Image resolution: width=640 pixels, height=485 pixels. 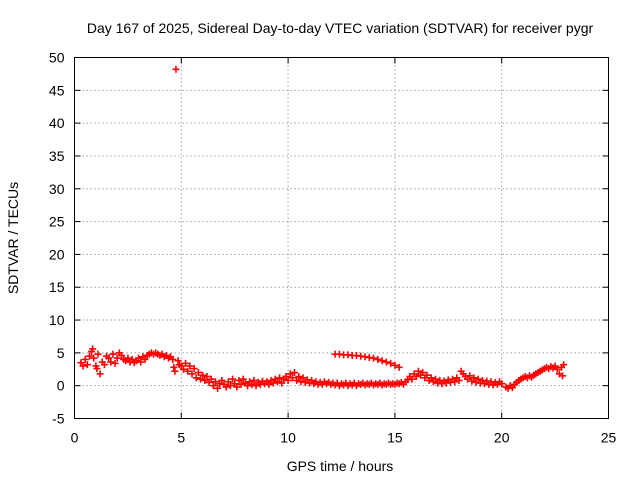 I want to click on x-tick-labels: 0 5 10 15 20 25, so click(x=344, y=438).